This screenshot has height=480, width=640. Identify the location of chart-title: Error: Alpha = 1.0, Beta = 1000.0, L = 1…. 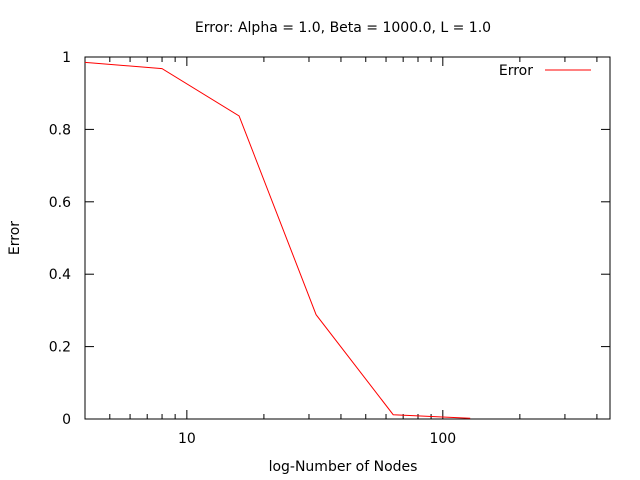
(343, 28).